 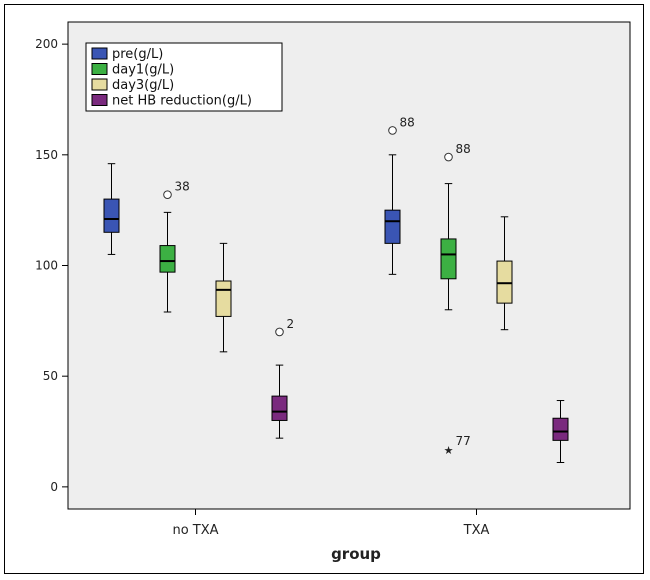 What do you see at coordinates (399, 195) in the screenshot?
I see `box-pre-g-l--txa: 88` at bounding box center [399, 195].